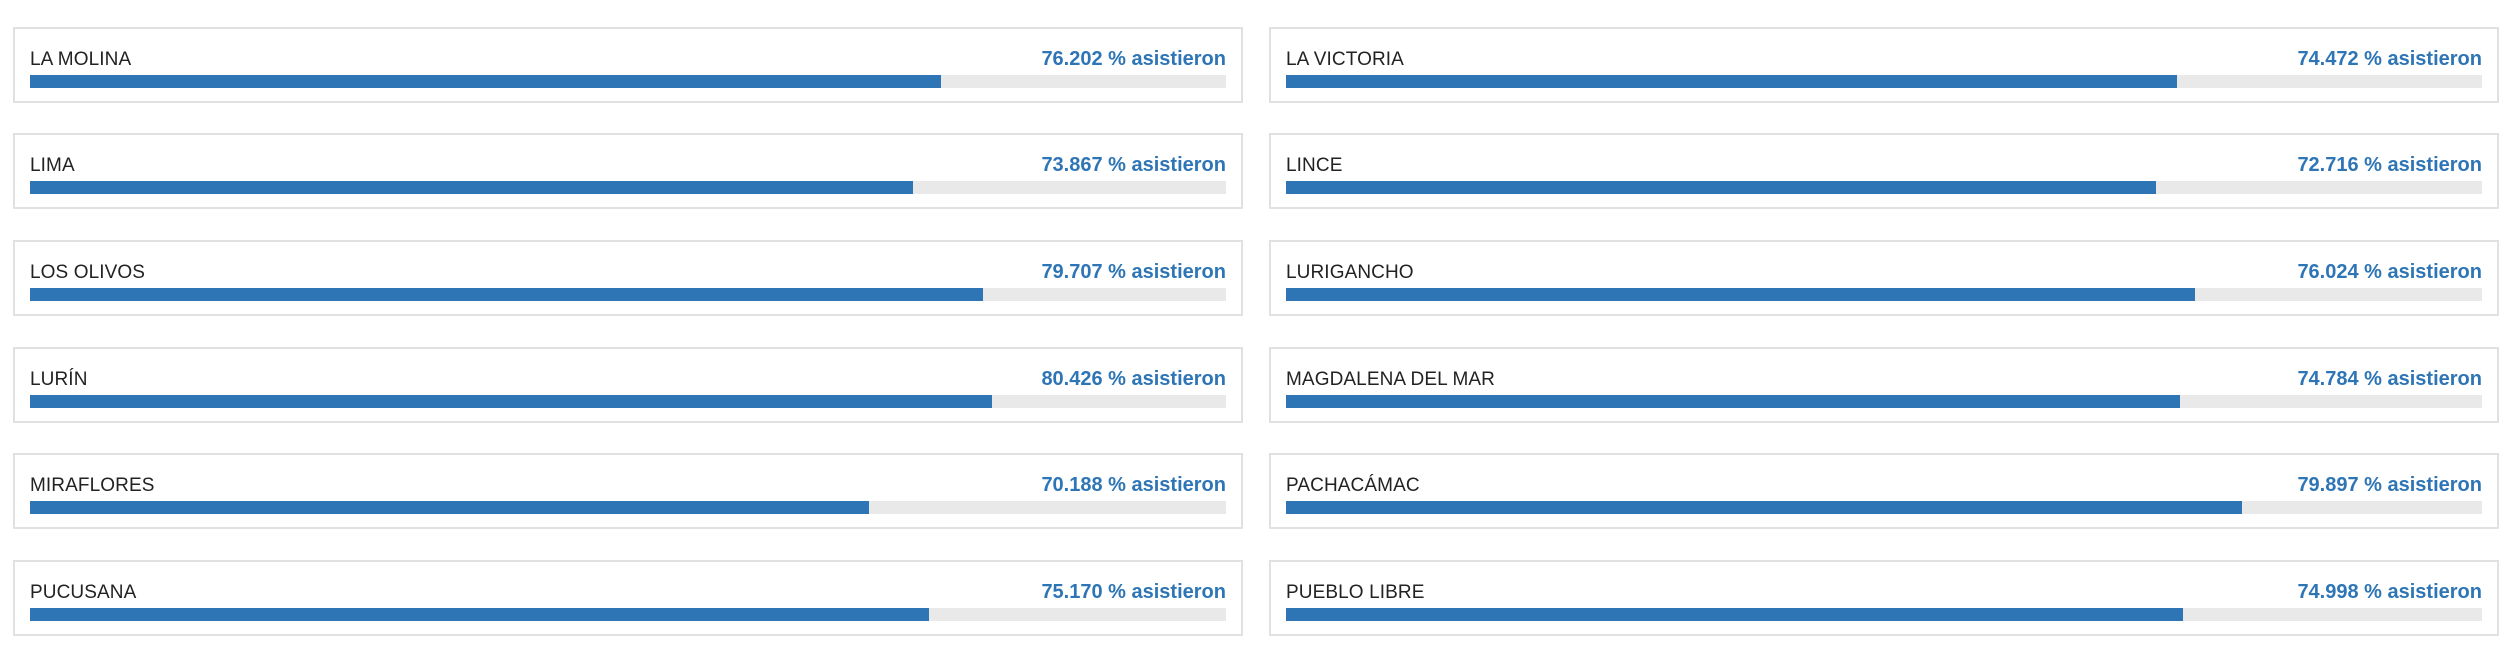 The image size is (2511, 650). I want to click on district-name: LURIGANCHO, so click(1350, 272).